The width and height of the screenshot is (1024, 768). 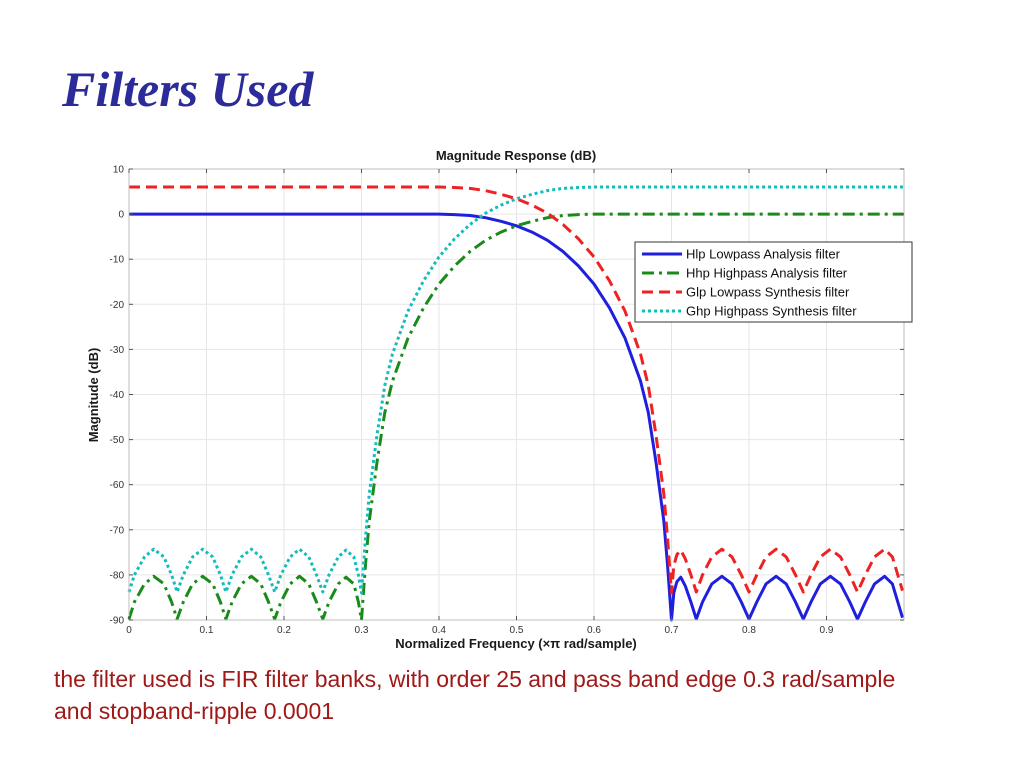 What do you see at coordinates (117, 260) in the screenshot?
I see `y-tick-label: -10` at bounding box center [117, 260].